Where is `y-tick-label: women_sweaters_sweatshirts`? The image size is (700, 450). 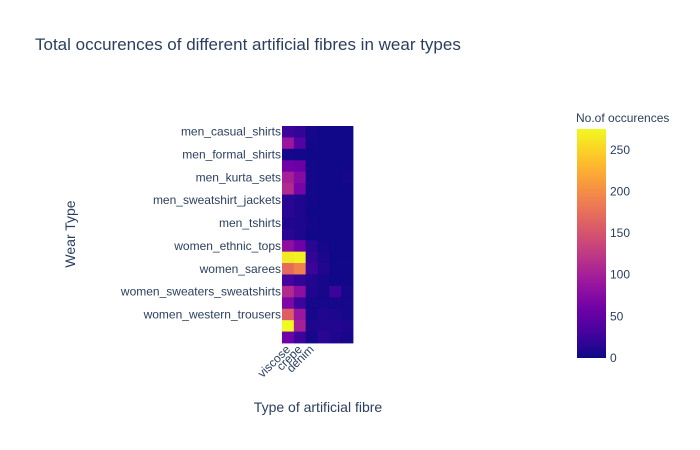 y-tick-label: women_sweaters_sweatshirts is located at coordinates (200, 292).